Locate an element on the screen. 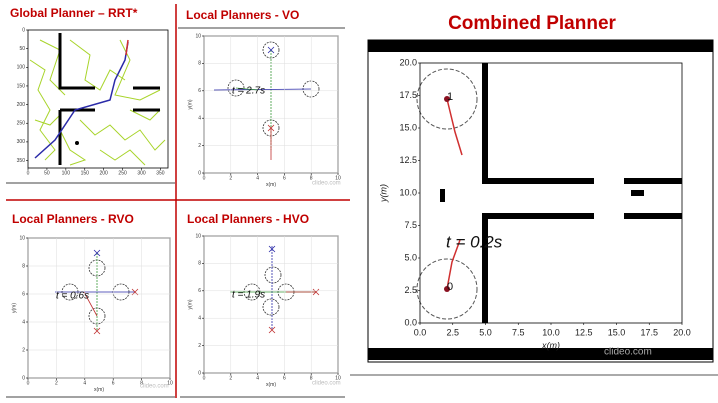  x-tick-label: 7.5 is located at coordinates (518, 332).